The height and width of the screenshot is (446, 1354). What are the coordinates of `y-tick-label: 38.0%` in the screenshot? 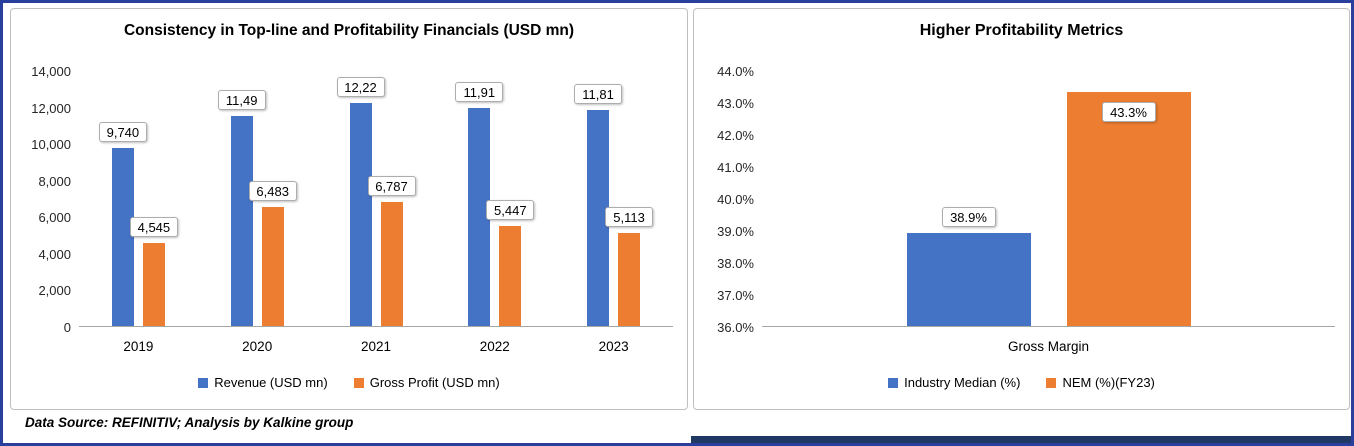 It's located at (735, 263).